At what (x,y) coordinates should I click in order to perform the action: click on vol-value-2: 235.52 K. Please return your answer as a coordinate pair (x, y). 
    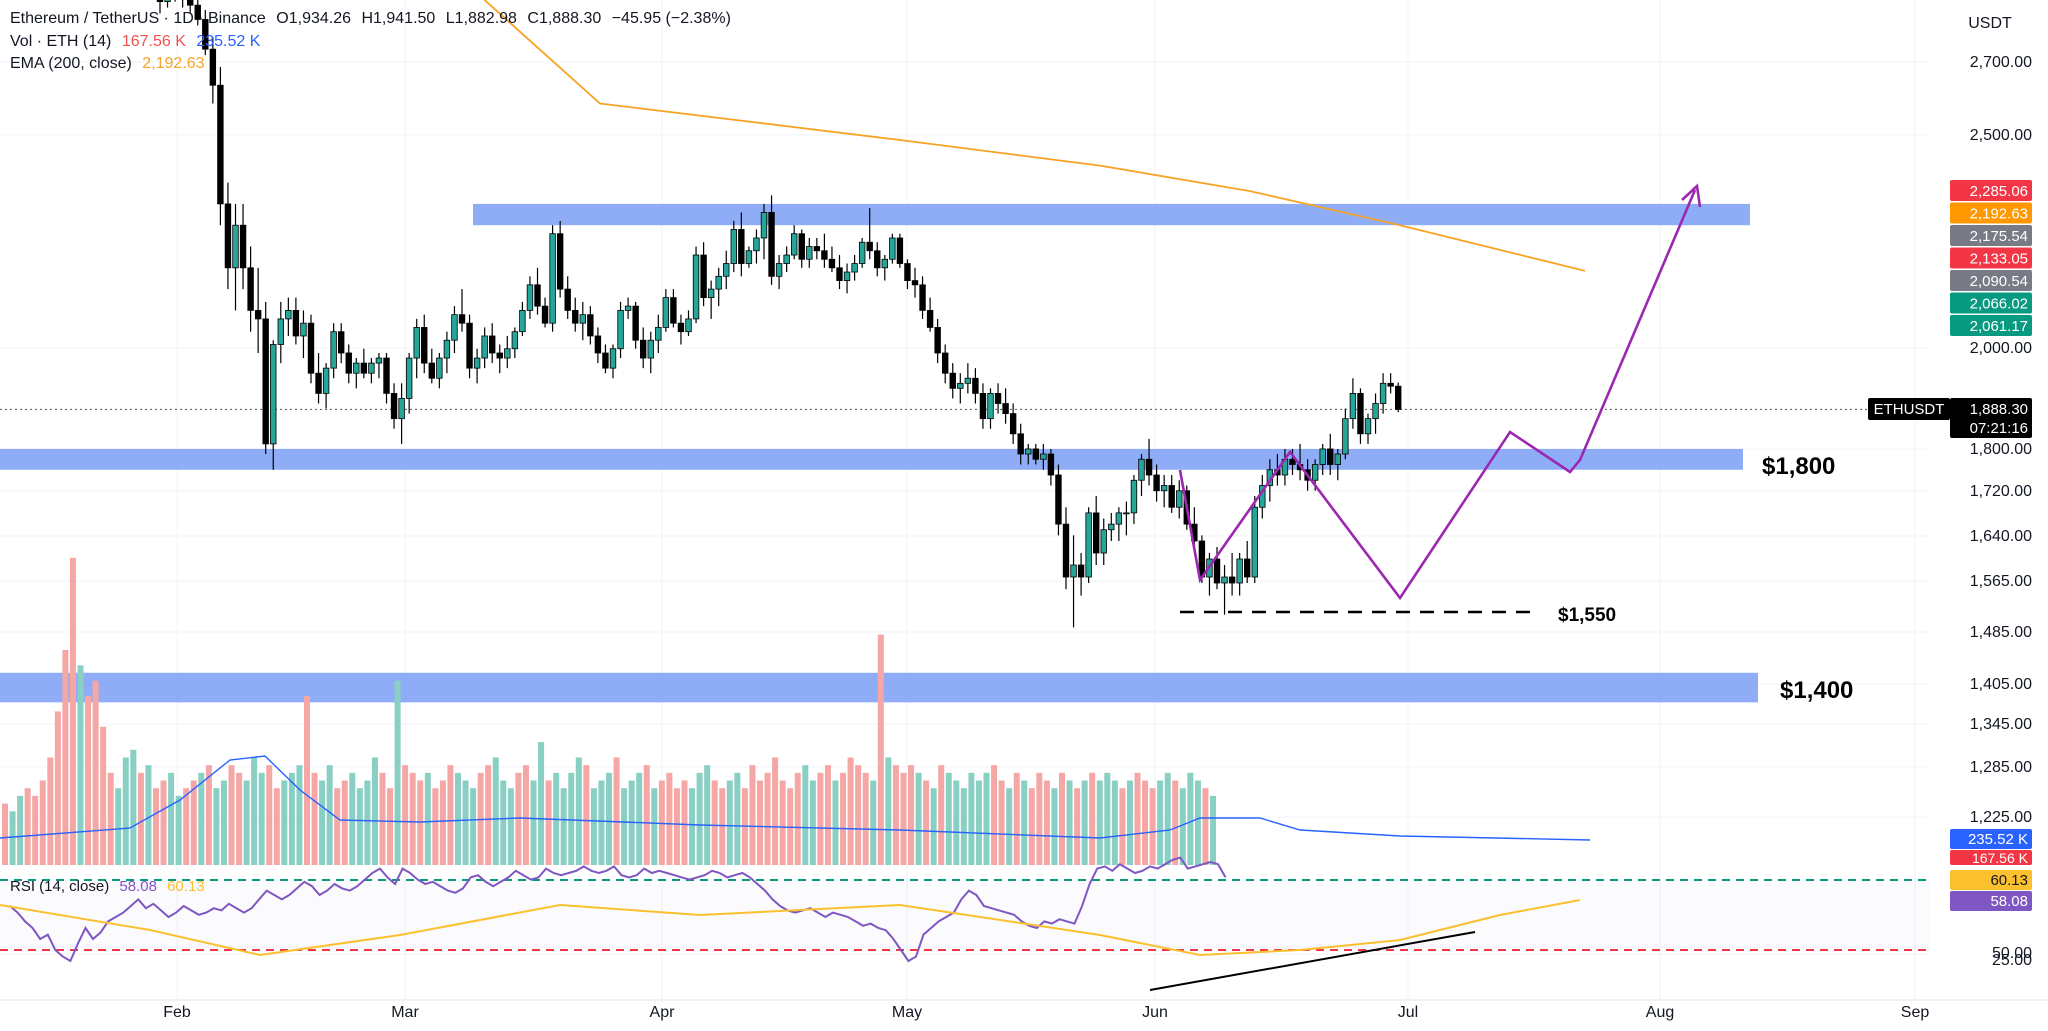
    Looking at the image, I should click on (228, 41).